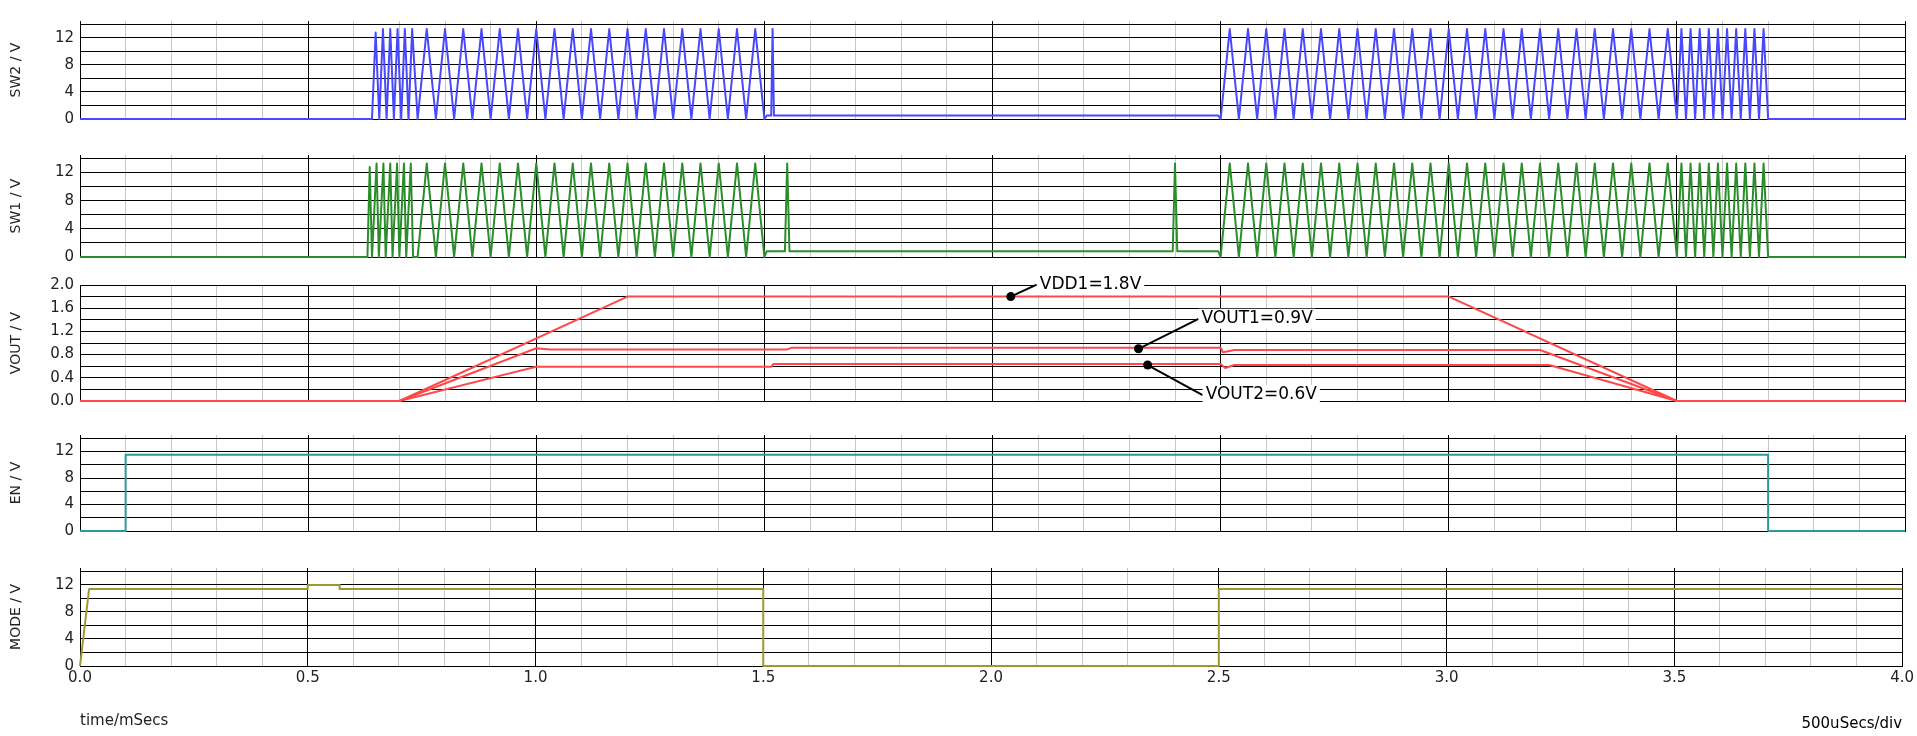 This screenshot has height=736, width=1917. Describe the element at coordinates (1852, 723) in the screenshot. I see `text: 500uSecs/div` at that location.